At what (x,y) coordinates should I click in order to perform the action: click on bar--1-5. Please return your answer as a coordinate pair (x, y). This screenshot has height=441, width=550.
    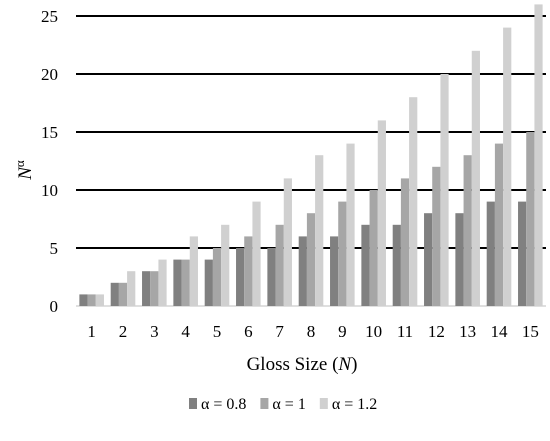
    Looking at the image, I should click on (217, 277).